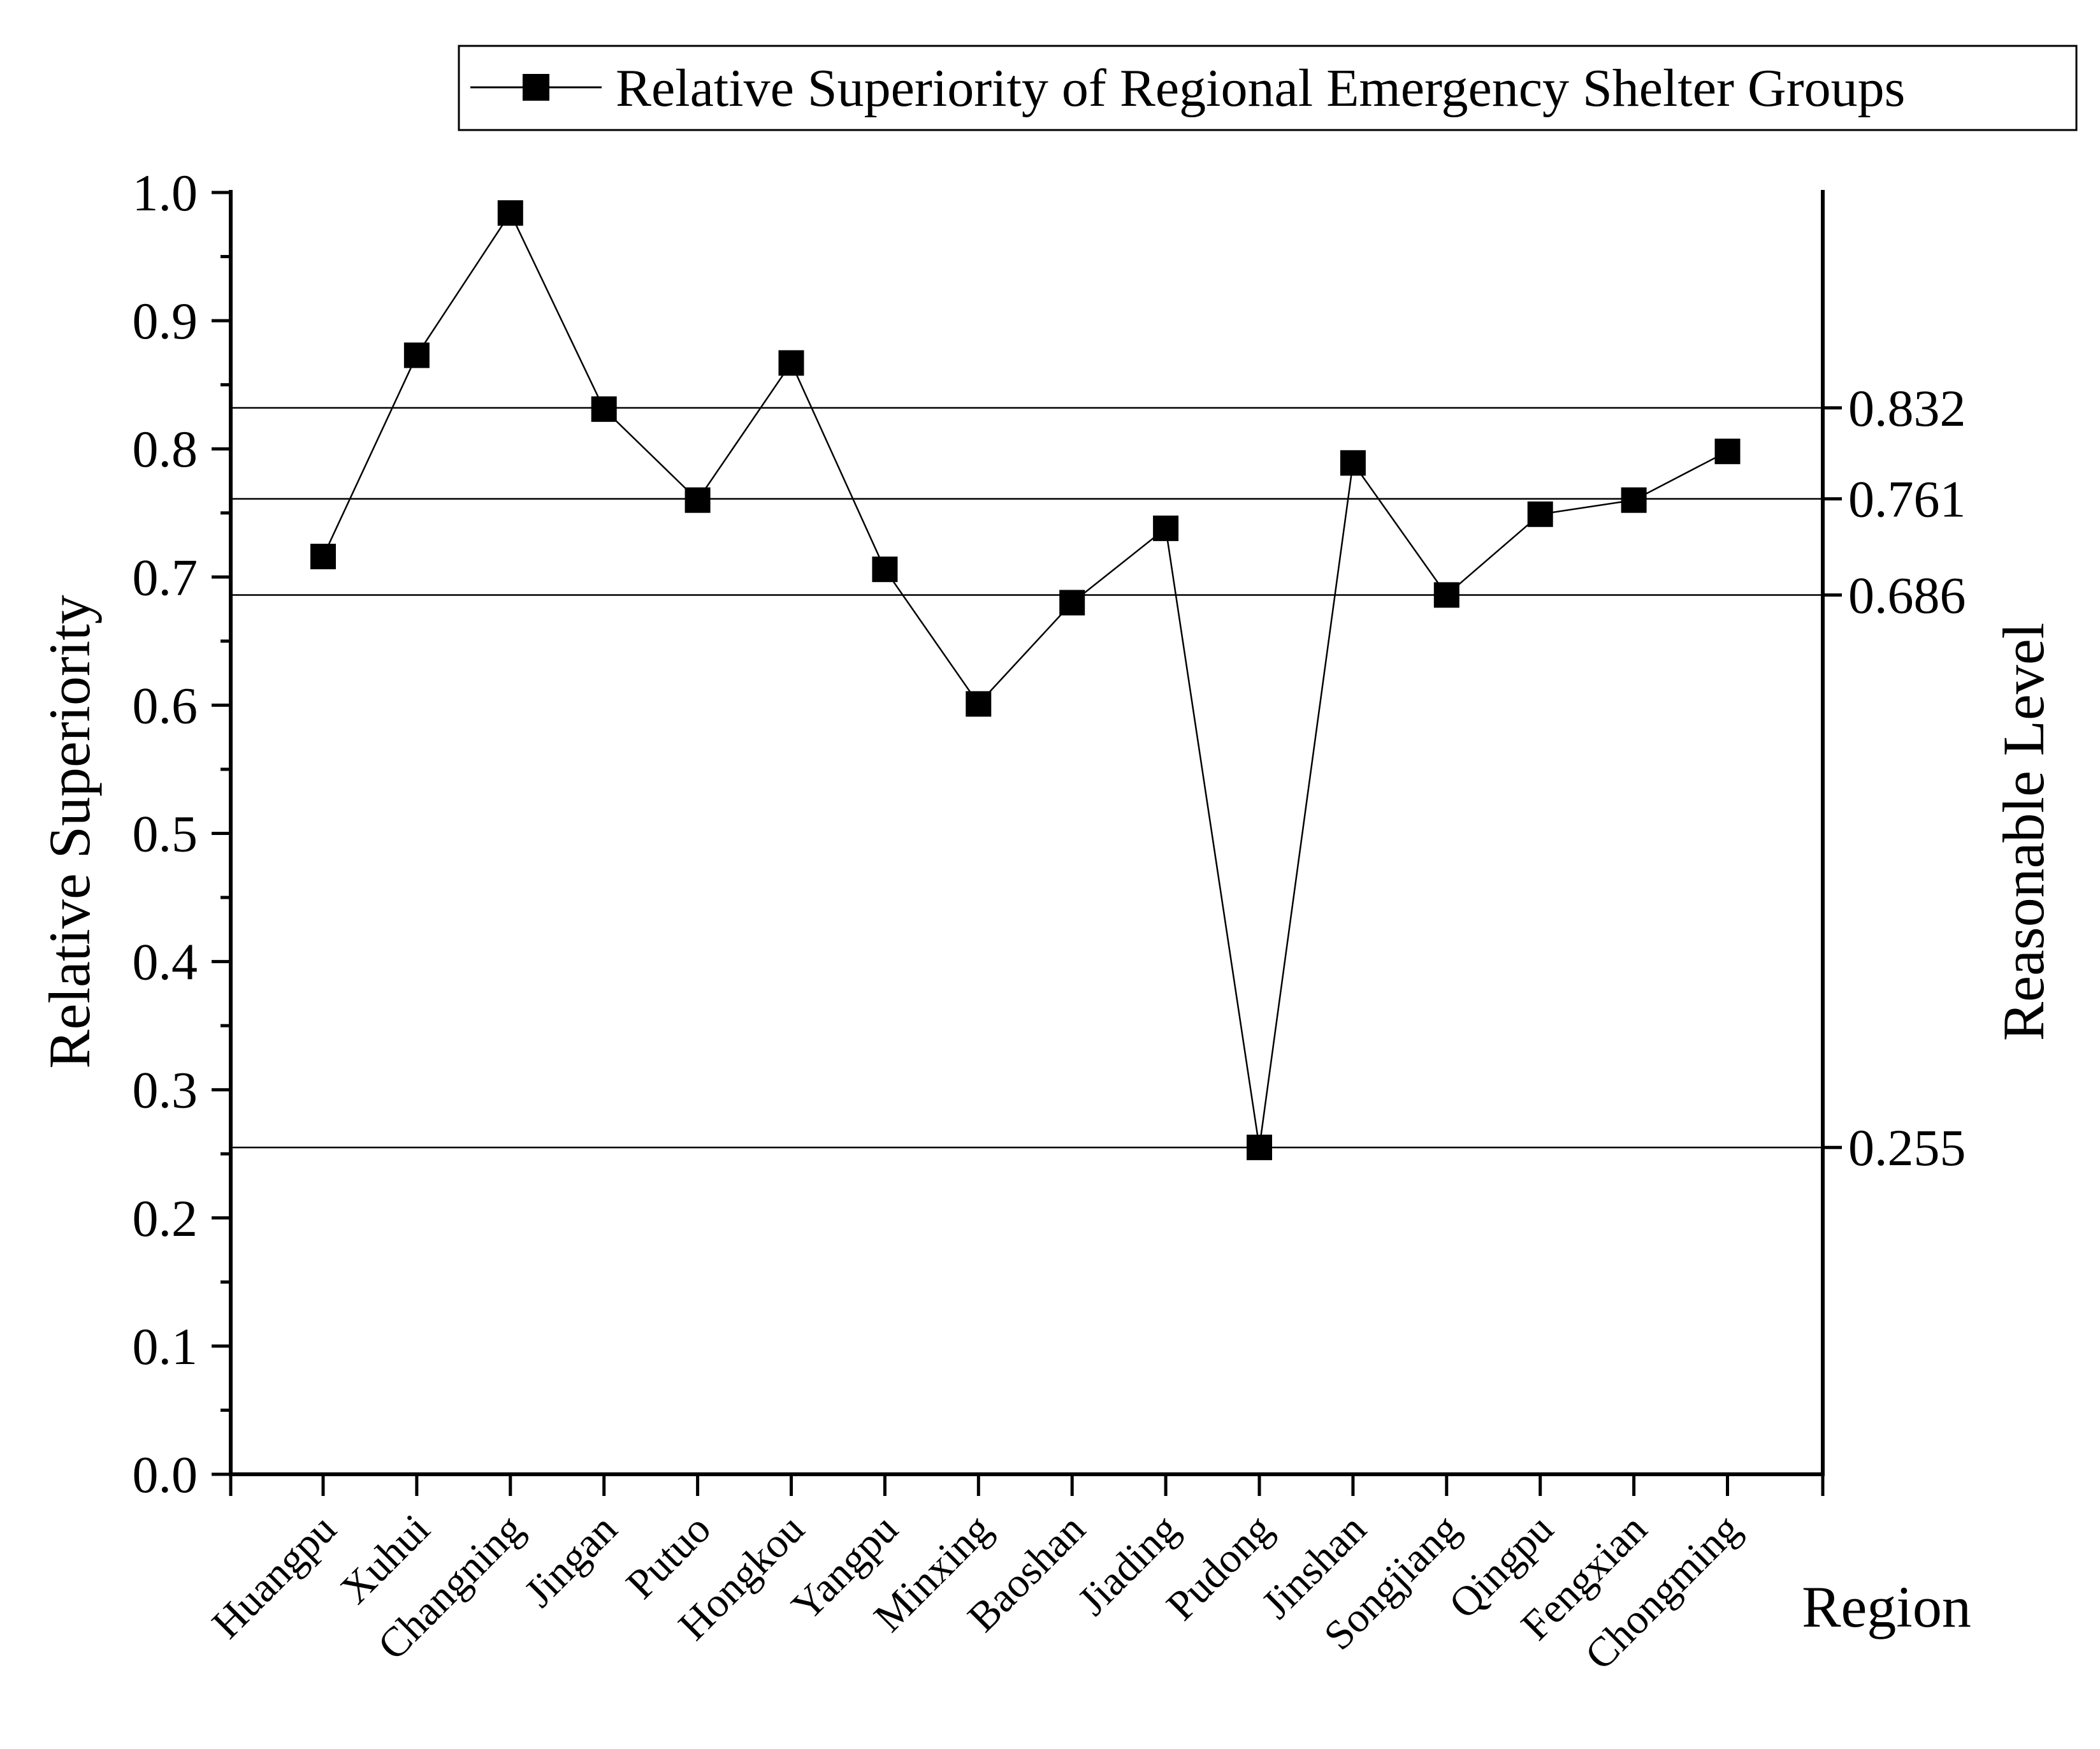 The height and width of the screenshot is (1749, 2100). I want to click on y-tick-label: 0.5, so click(165, 834).